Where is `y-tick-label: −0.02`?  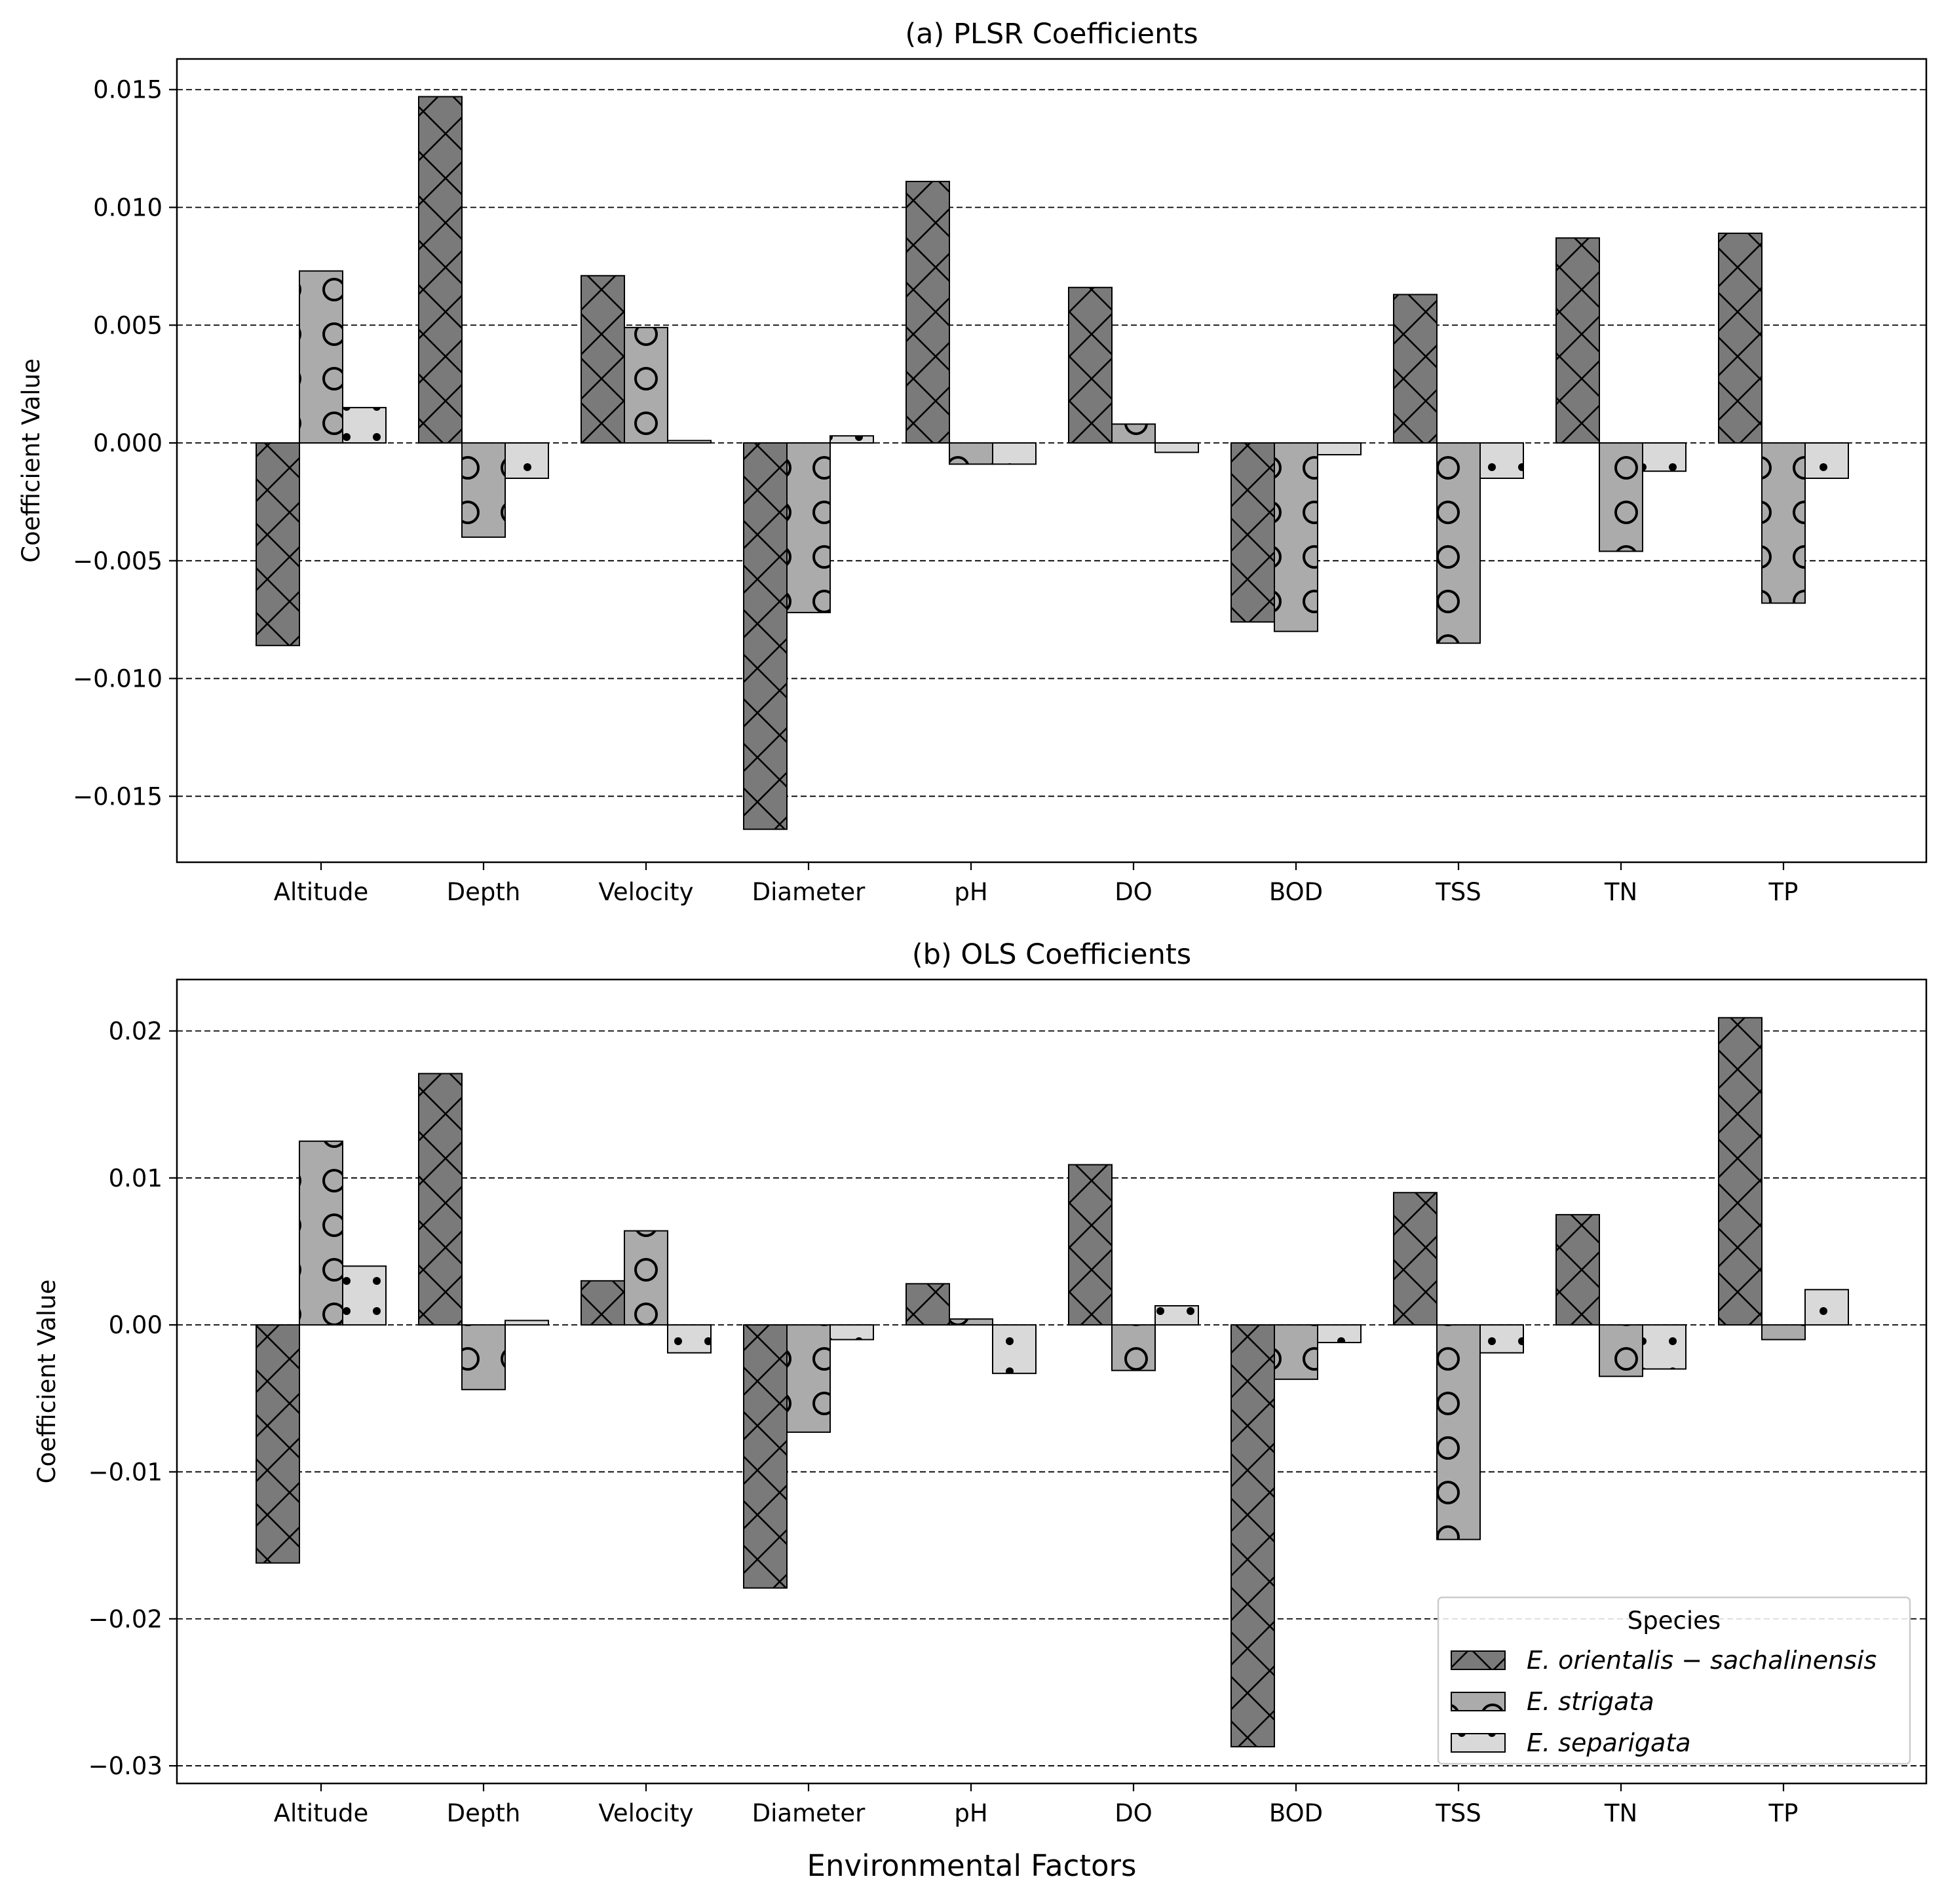 y-tick-label: −0.02 is located at coordinates (125, 1619).